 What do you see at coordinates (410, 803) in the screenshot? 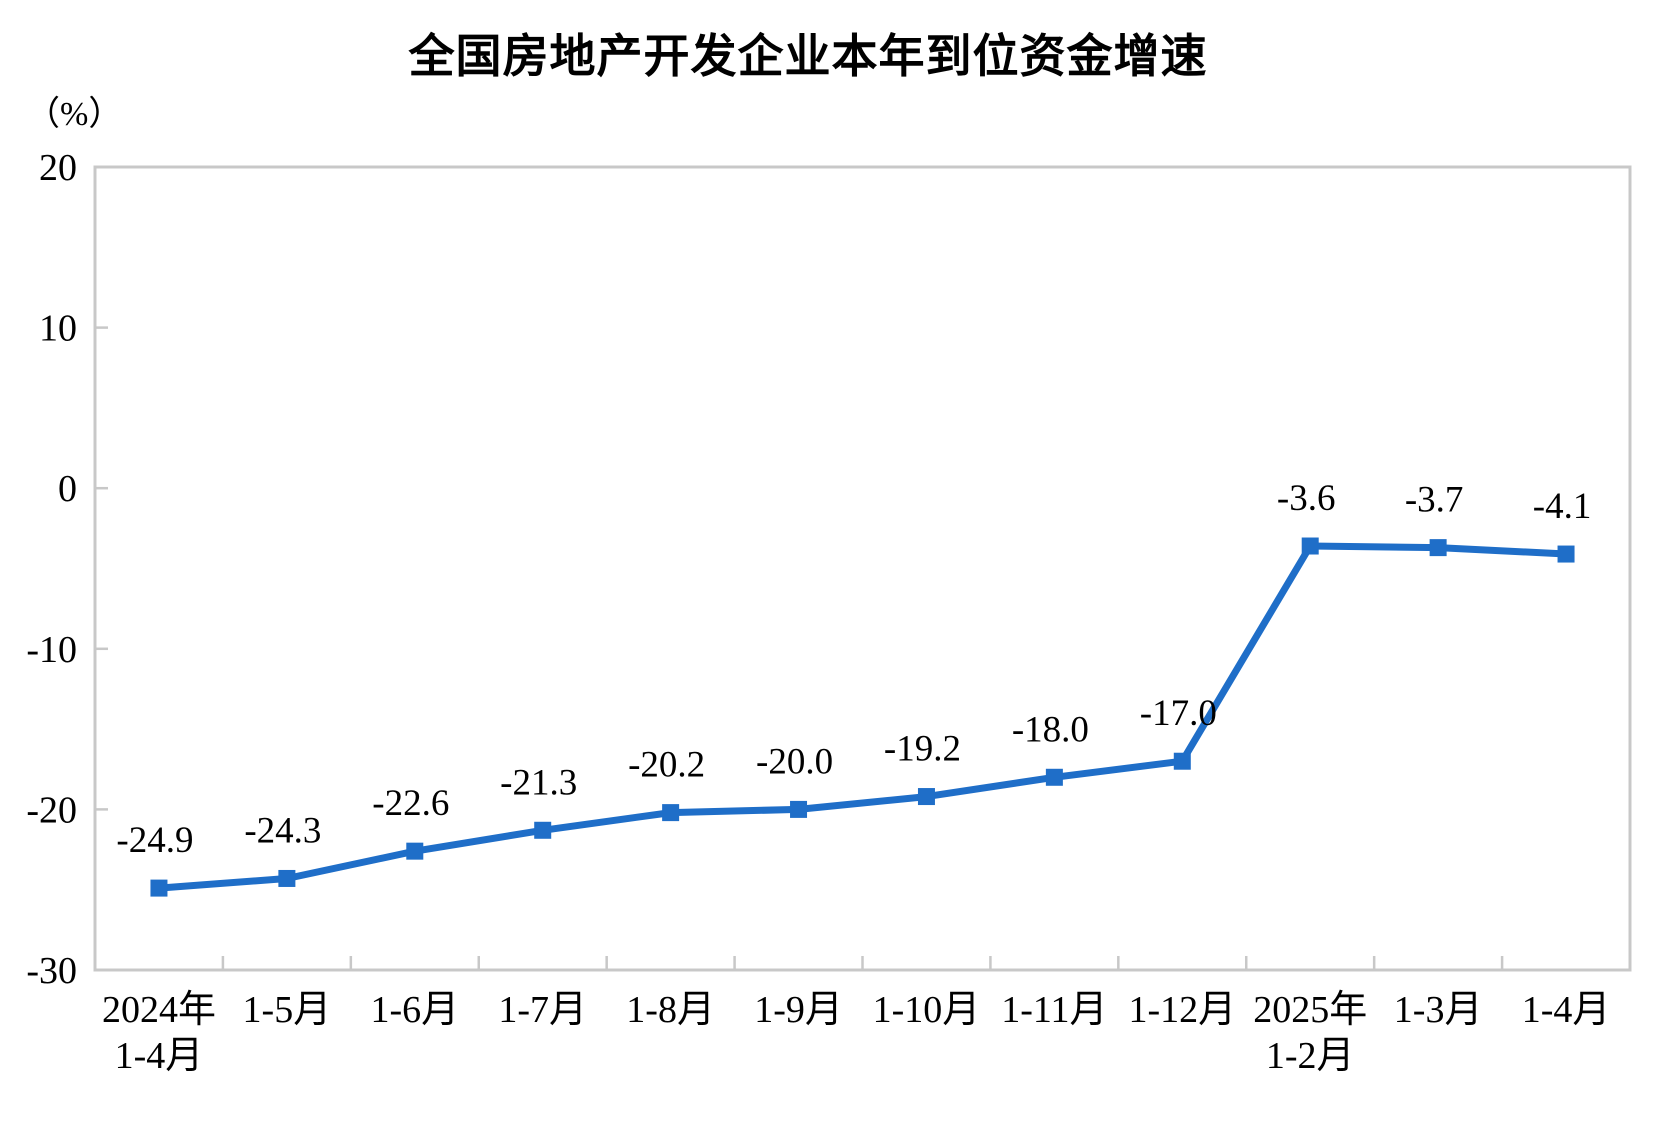
I see `data-point-label: -22.6` at bounding box center [410, 803].